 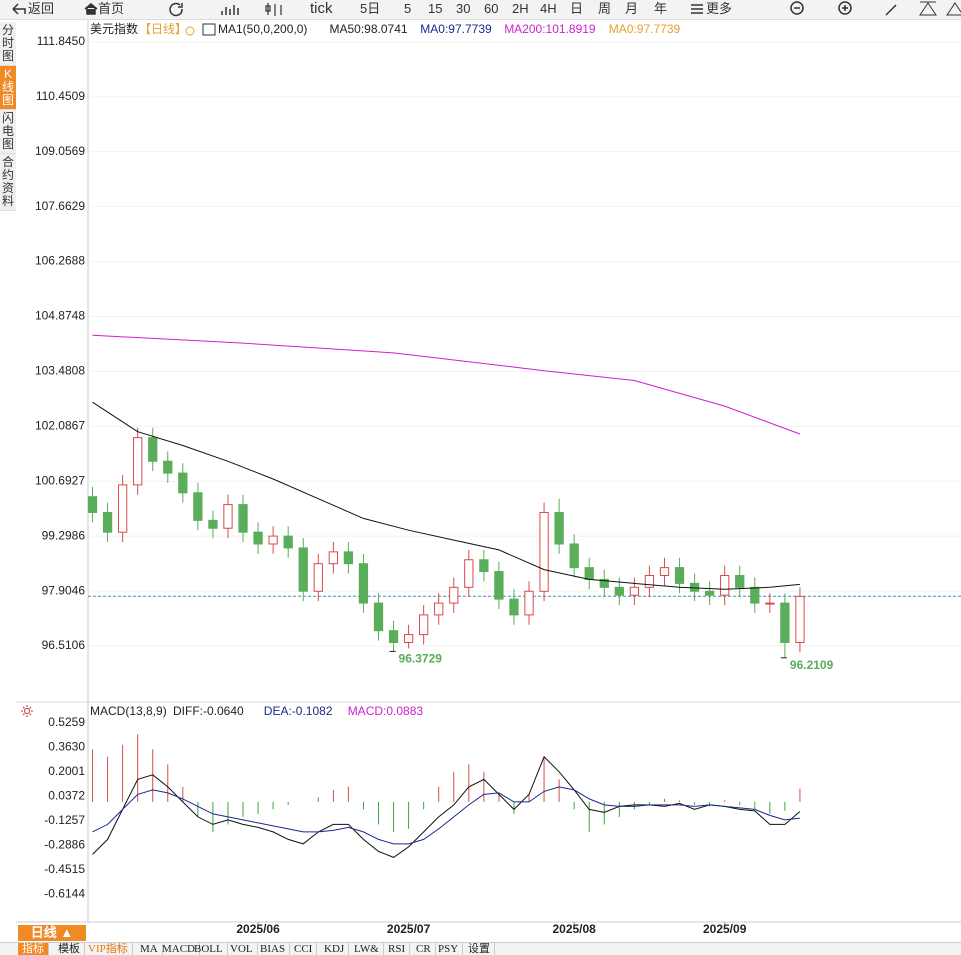 I want to click on indicator-tab: PSY, so click(x=449, y=949).